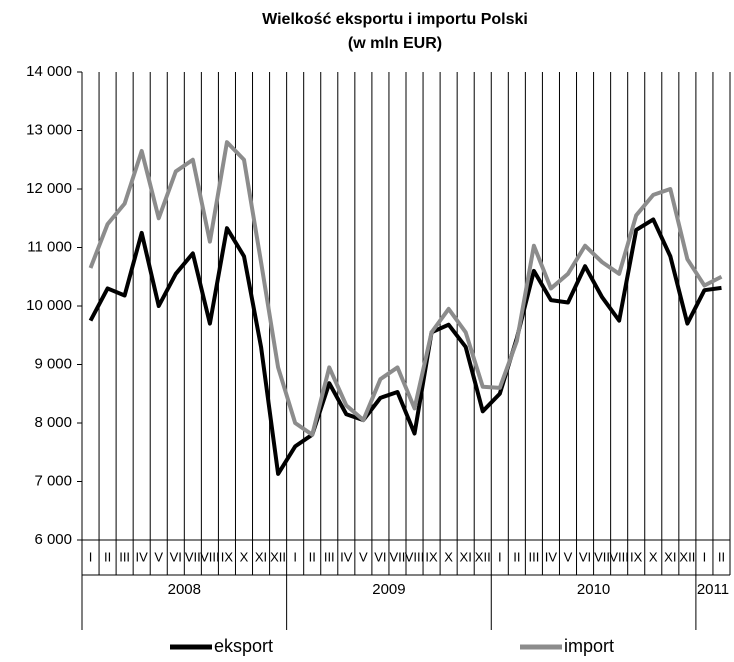 This screenshot has width=734, height=662. I want to click on y-tick-label: 6 000, so click(53, 539).